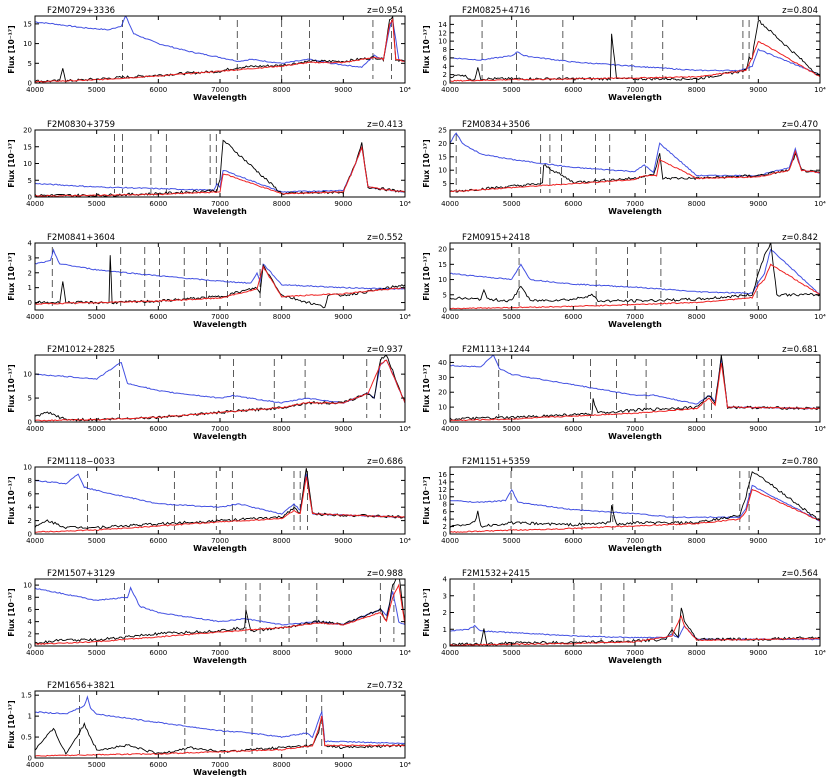 This screenshot has width=830, height=784. What do you see at coordinates (26, 696) in the screenshot?
I see `y-tick-label: 1.5` at bounding box center [26, 696].